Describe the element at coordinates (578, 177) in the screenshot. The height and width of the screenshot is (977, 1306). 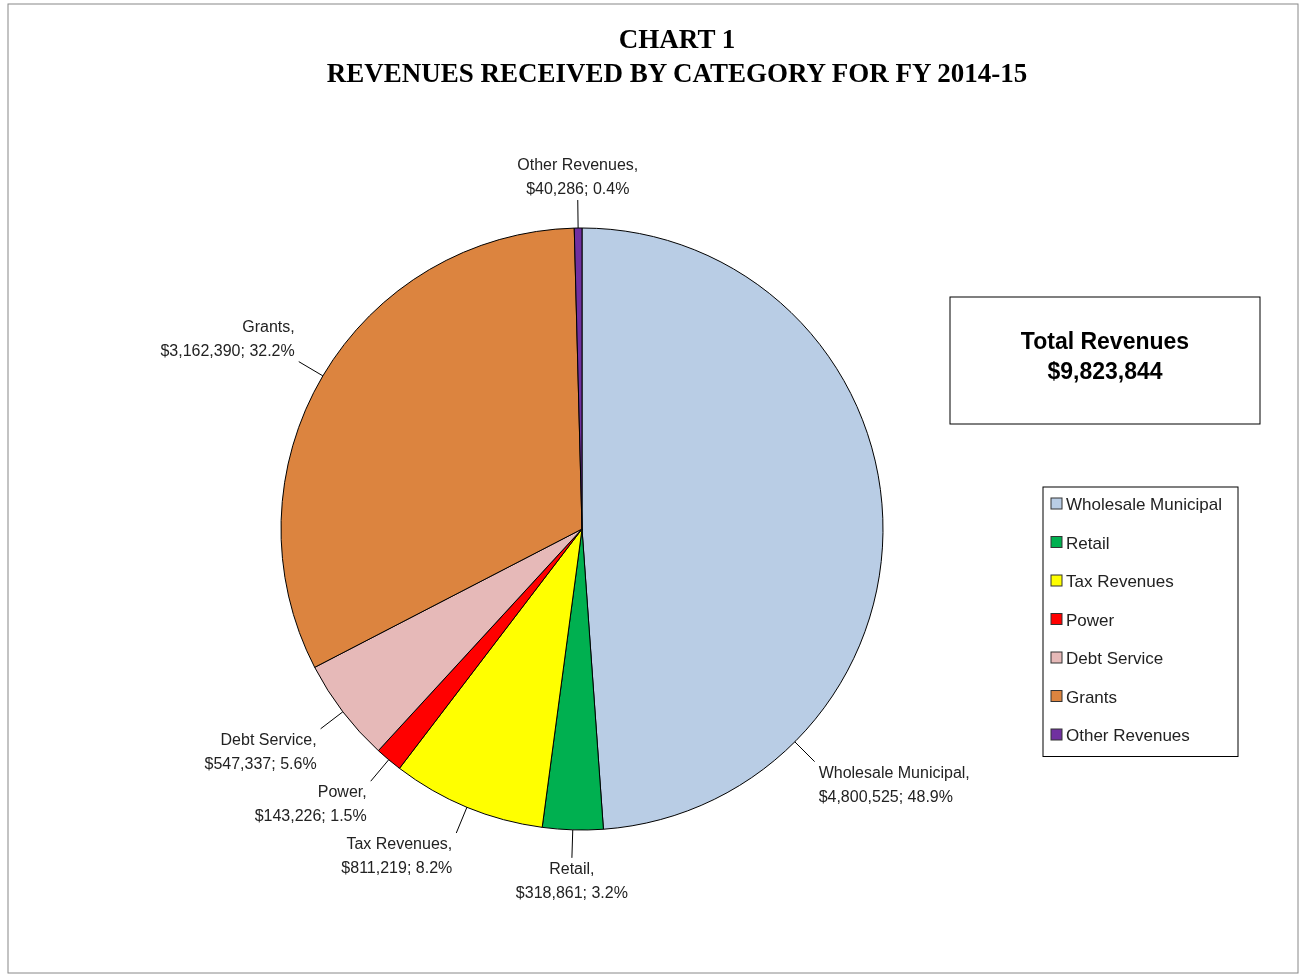
I see `data-label: Other Revenues, $40,286; 0.4%` at that location.